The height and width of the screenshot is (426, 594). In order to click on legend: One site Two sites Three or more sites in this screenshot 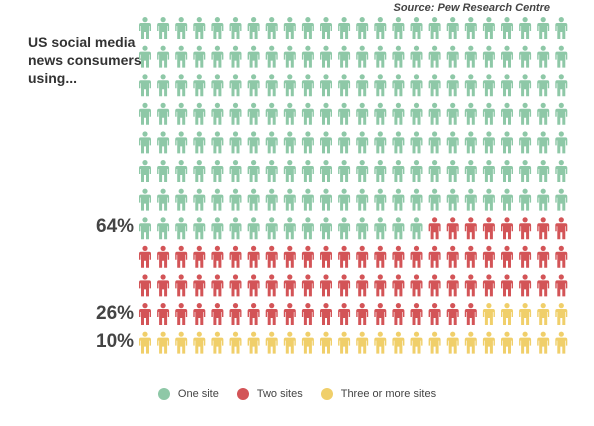, I will do `click(297, 394)`.